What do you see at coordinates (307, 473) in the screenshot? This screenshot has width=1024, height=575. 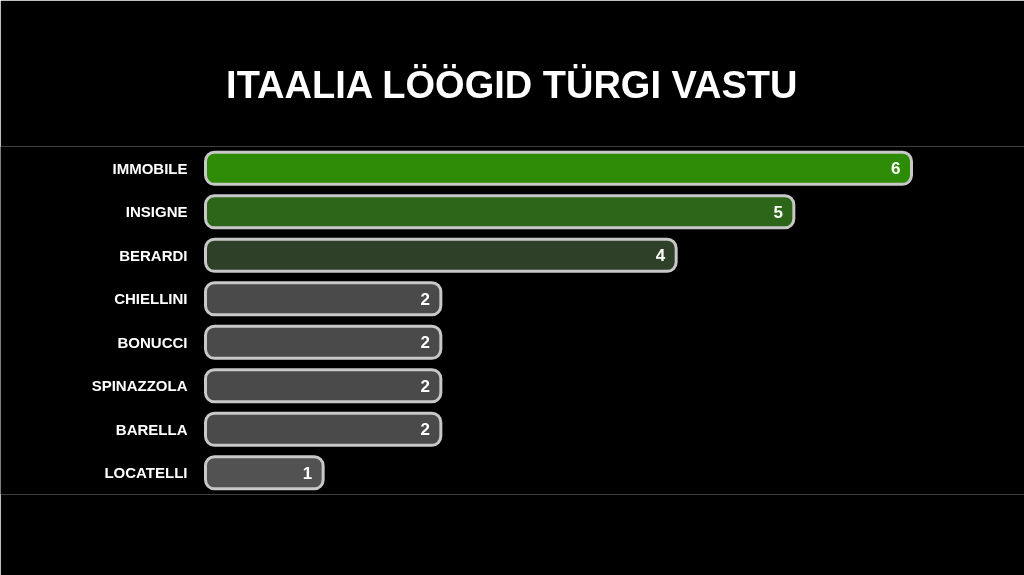 I see `data-label: 1` at bounding box center [307, 473].